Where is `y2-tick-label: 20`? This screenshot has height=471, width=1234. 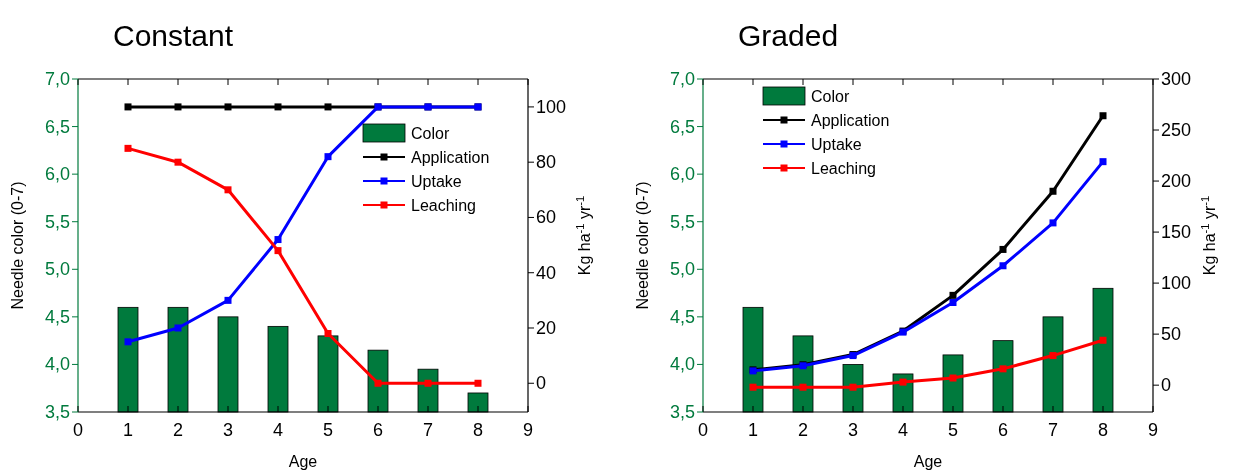
y2-tick-label: 20 is located at coordinates (546, 327).